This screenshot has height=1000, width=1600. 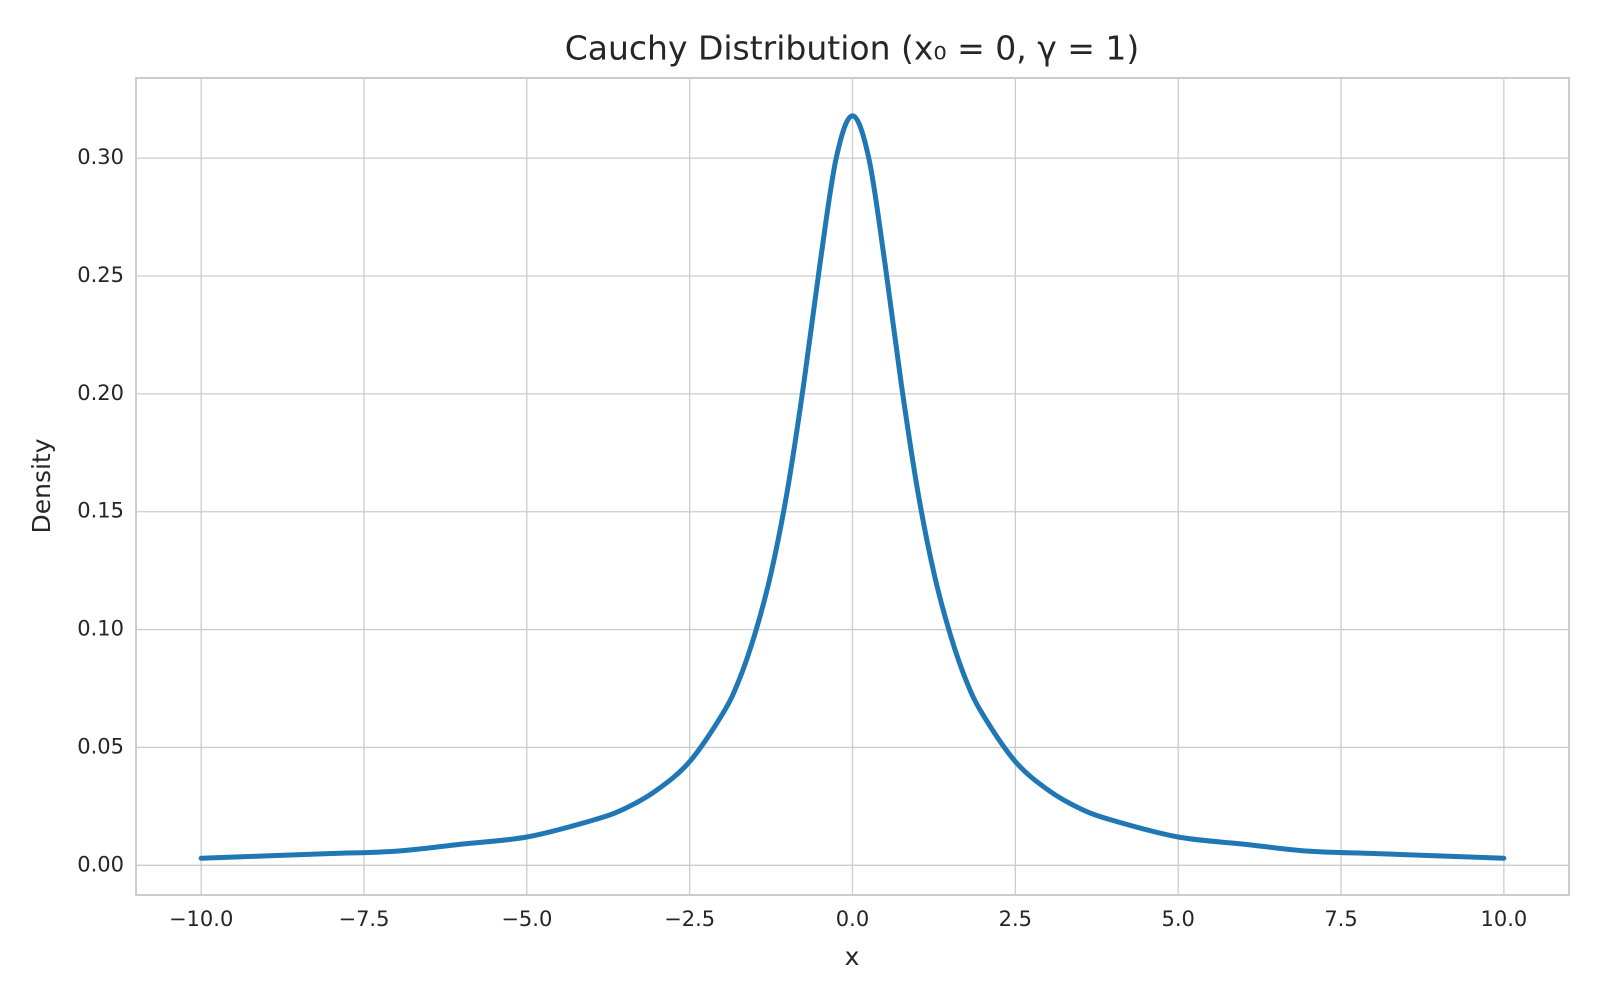 What do you see at coordinates (852, 956) in the screenshot?
I see `x-axis-label: x` at bounding box center [852, 956].